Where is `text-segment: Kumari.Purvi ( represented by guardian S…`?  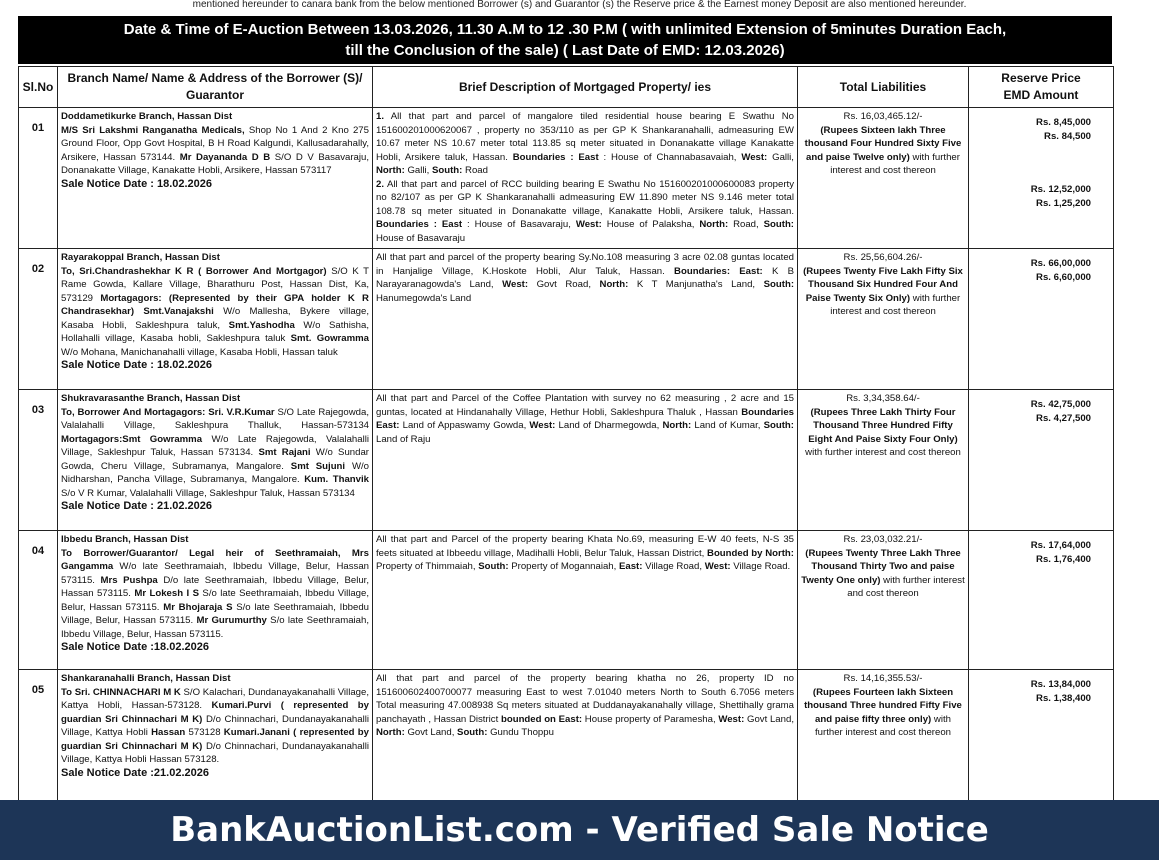 text-segment: Kumari.Purvi ( represented by guardian S… is located at coordinates (215, 712).